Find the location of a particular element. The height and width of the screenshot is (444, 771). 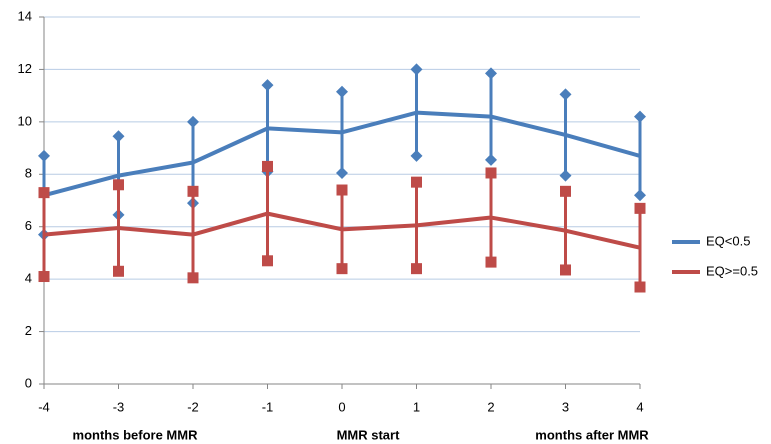

x-tick-label: 4 is located at coordinates (639, 406).